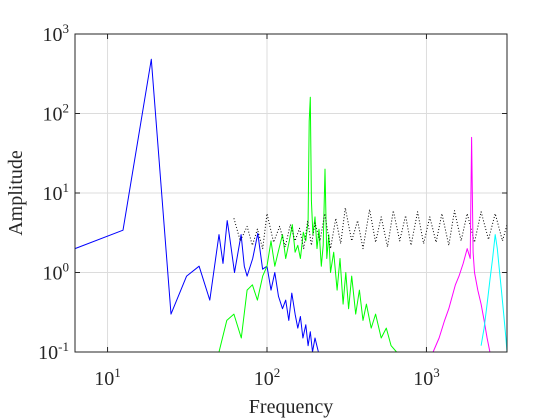 The width and height of the screenshot is (560, 420). Describe the element at coordinates (53, 351) in the screenshot. I see `y-tick-label: 10⁻¹` at that location.